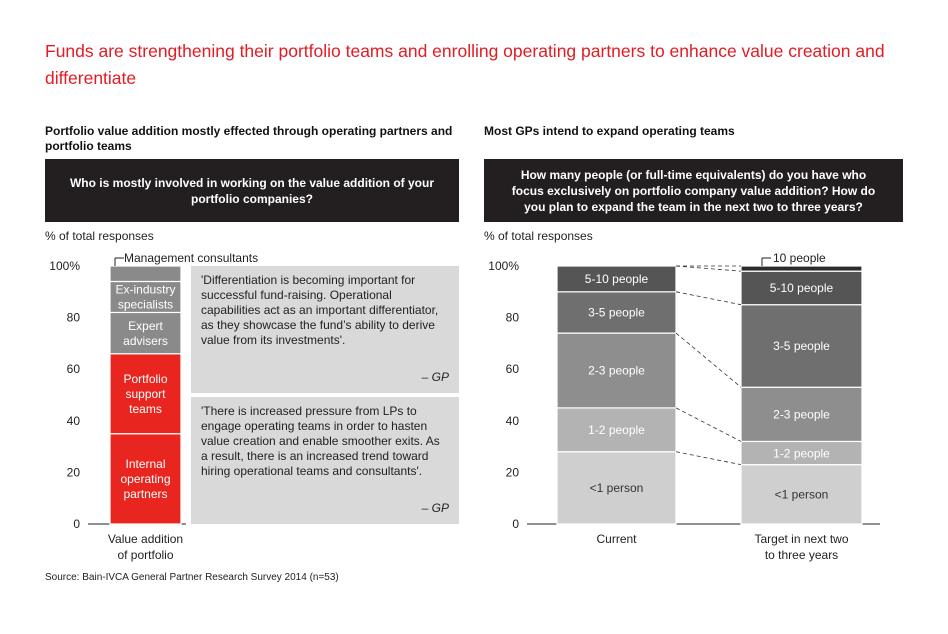 This screenshot has width=948, height=634. What do you see at coordinates (74, 472) in the screenshot?
I see `left-y-tick: 20` at bounding box center [74, 472].